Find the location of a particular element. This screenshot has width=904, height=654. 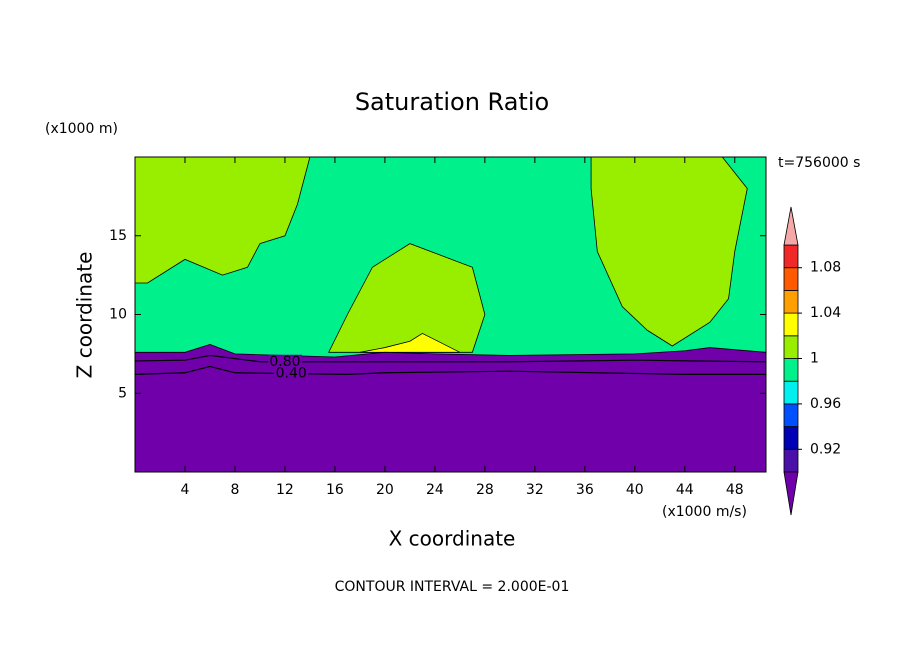

y-unit: (x1000 m) is located at coordinates (81, 129).